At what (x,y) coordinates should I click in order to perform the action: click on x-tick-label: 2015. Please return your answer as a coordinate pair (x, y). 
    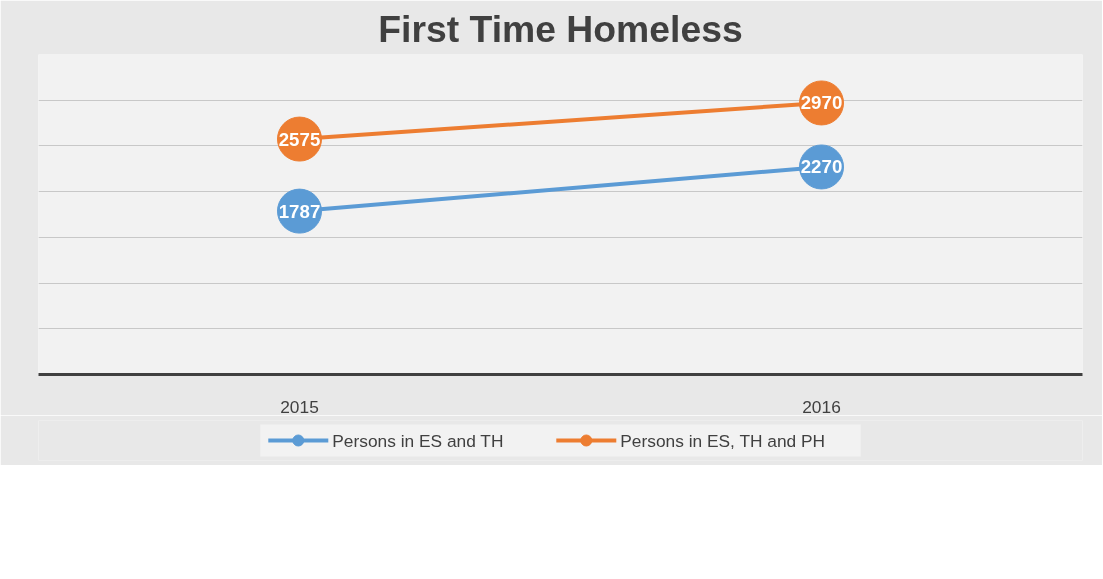
    Looking at the image, I should click on (299, 406).